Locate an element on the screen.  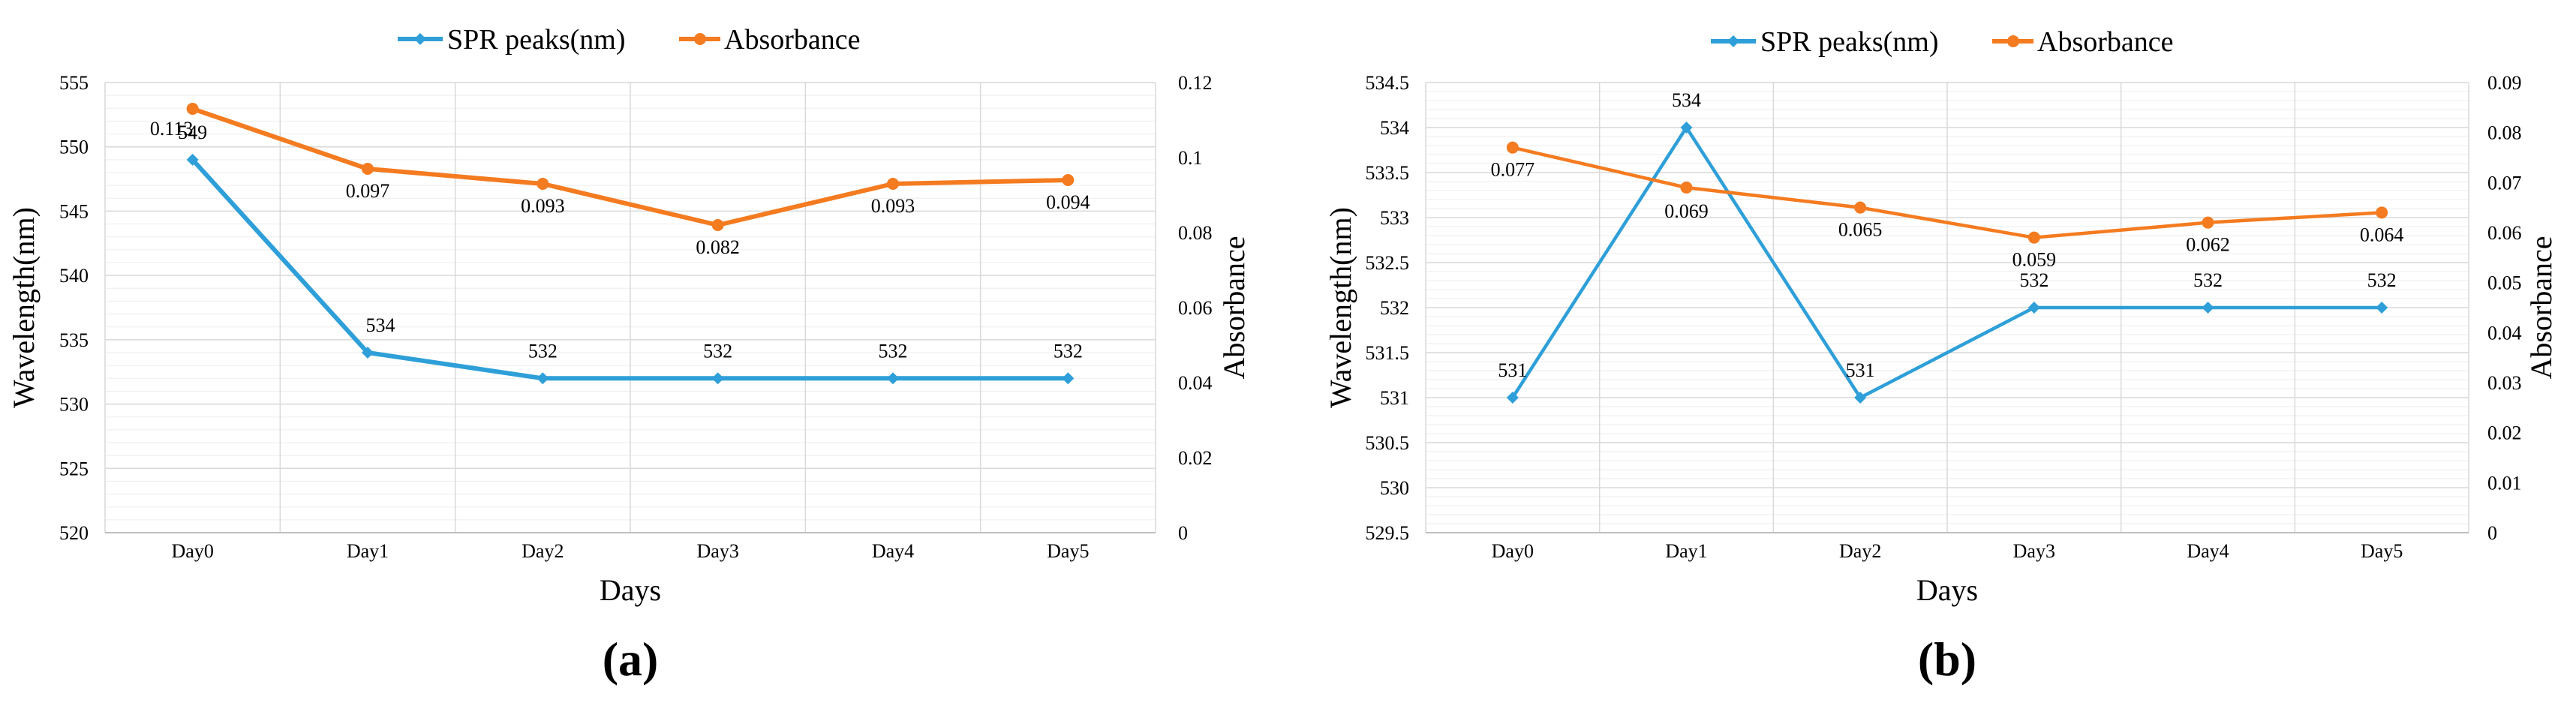
y-tick-label: 529.5 is located at coordinates (1388, 533).